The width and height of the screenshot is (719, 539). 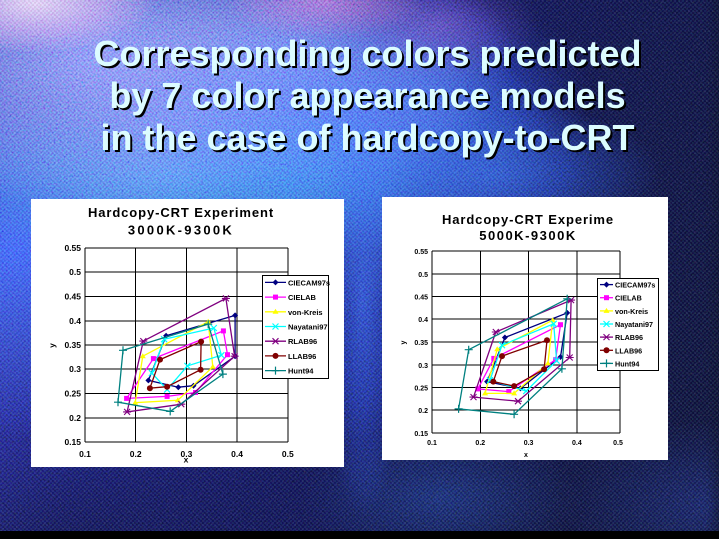 I want to click on svg-text: Hardcopy-CRT Experiment, so click(x=181, y=212).